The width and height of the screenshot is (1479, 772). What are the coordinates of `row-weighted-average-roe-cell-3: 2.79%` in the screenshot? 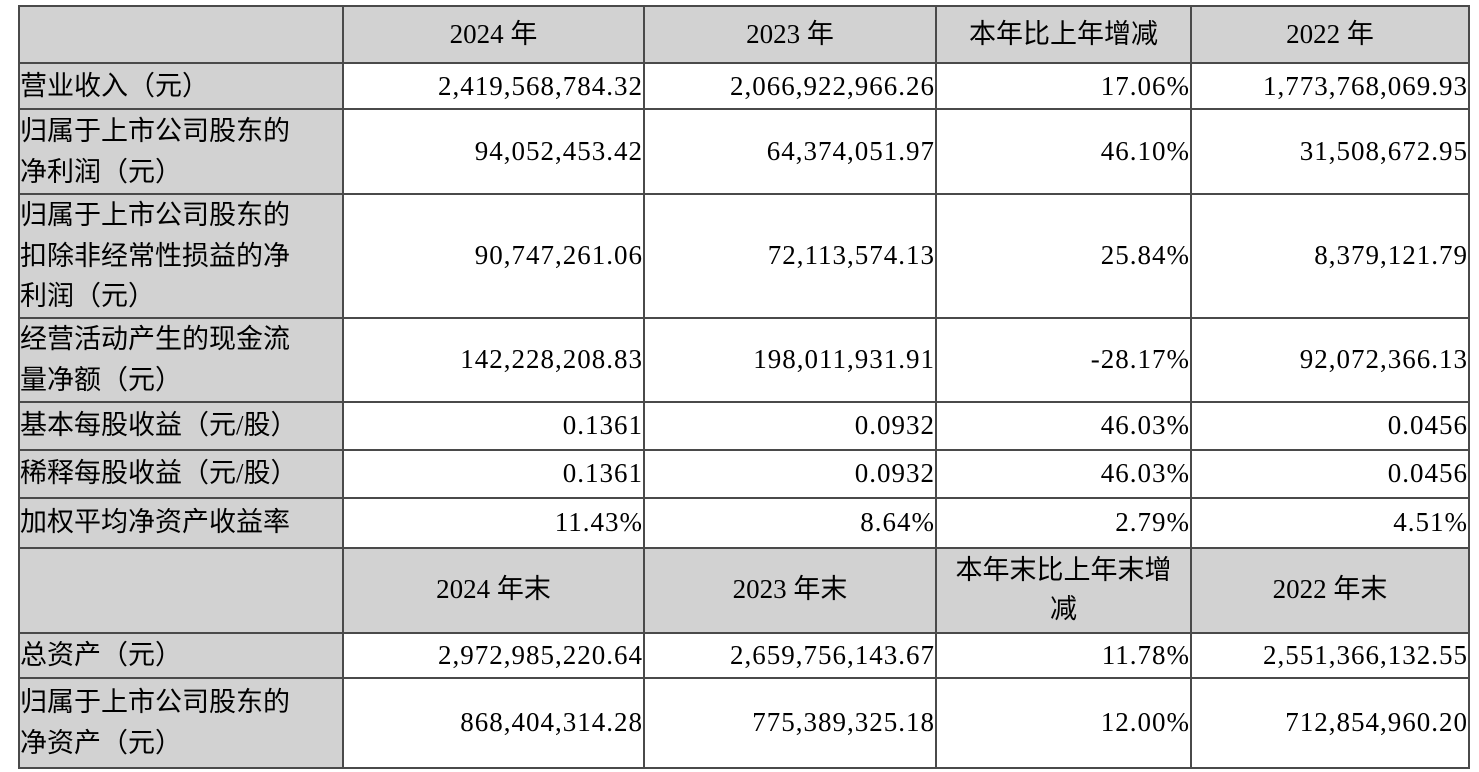 It's located at (1063, 522).